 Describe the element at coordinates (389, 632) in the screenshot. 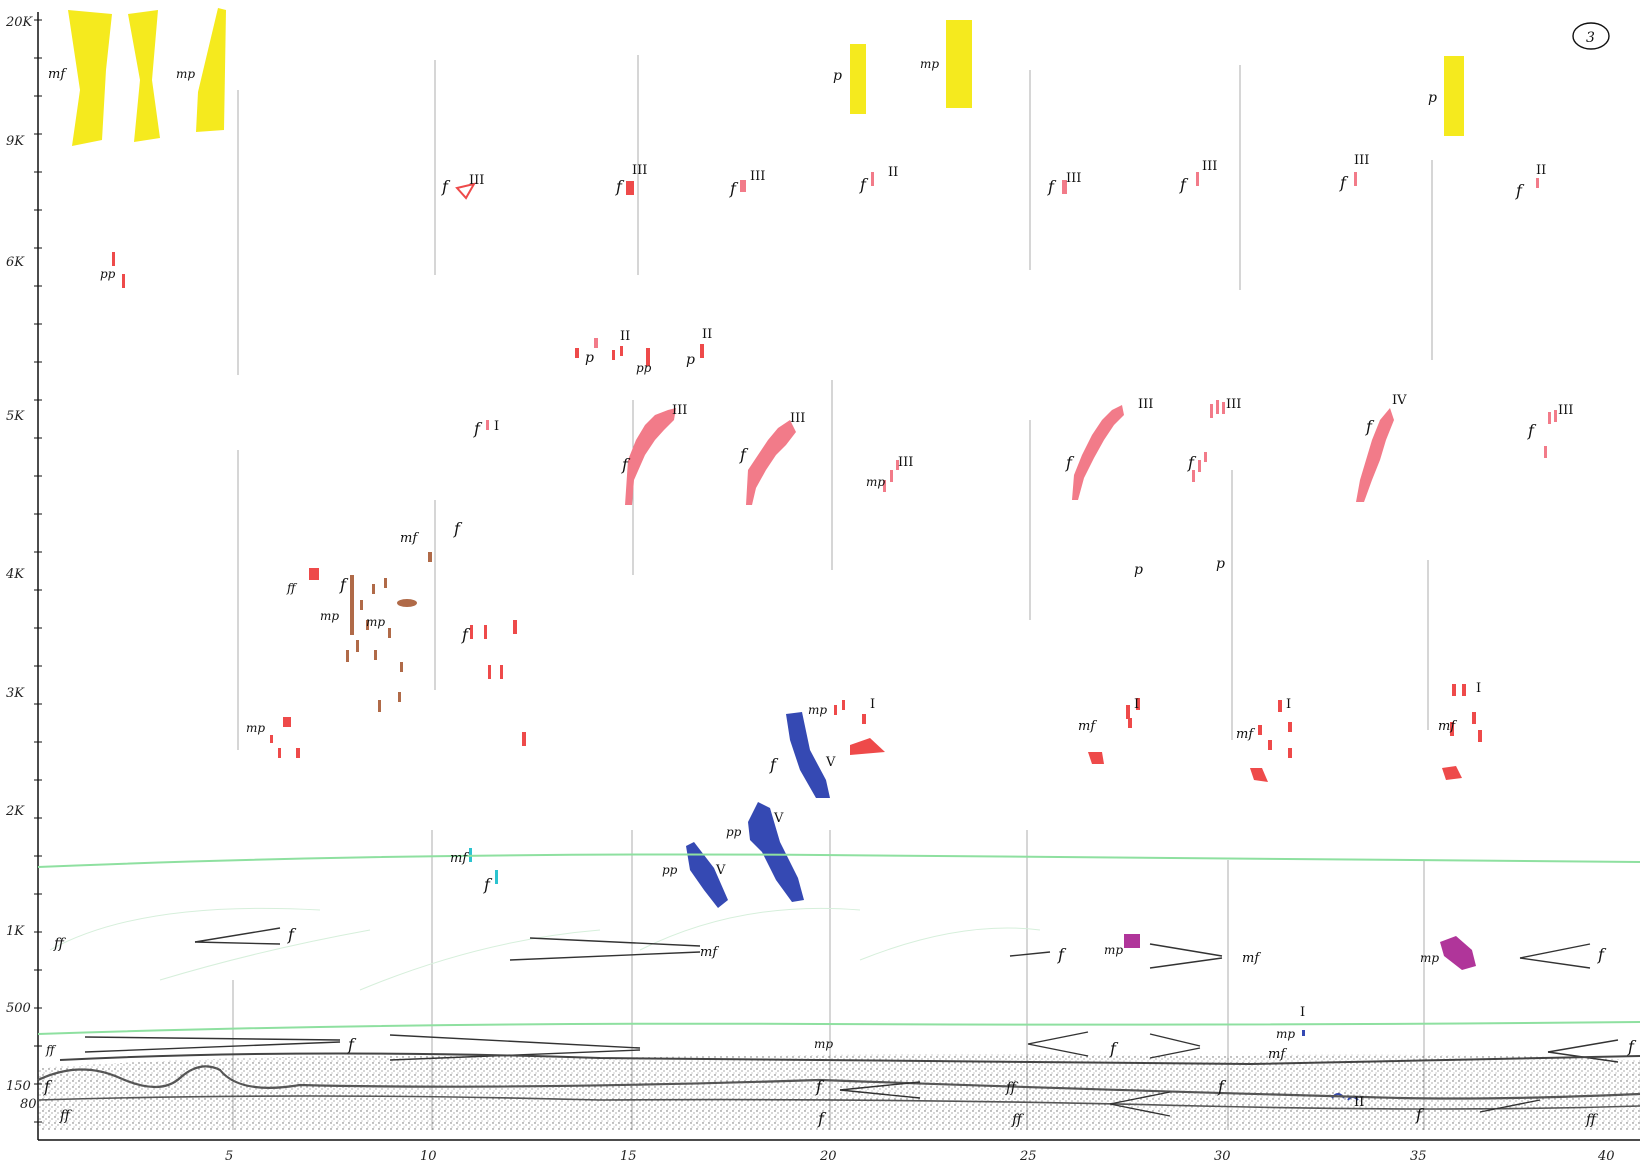

I see `brown-events` at that location.